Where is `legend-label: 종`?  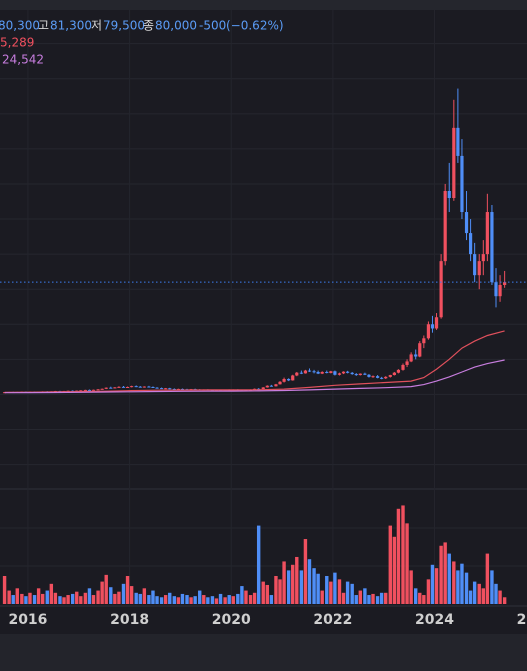
legend-label: 종 is located at coordinates (148, 26).